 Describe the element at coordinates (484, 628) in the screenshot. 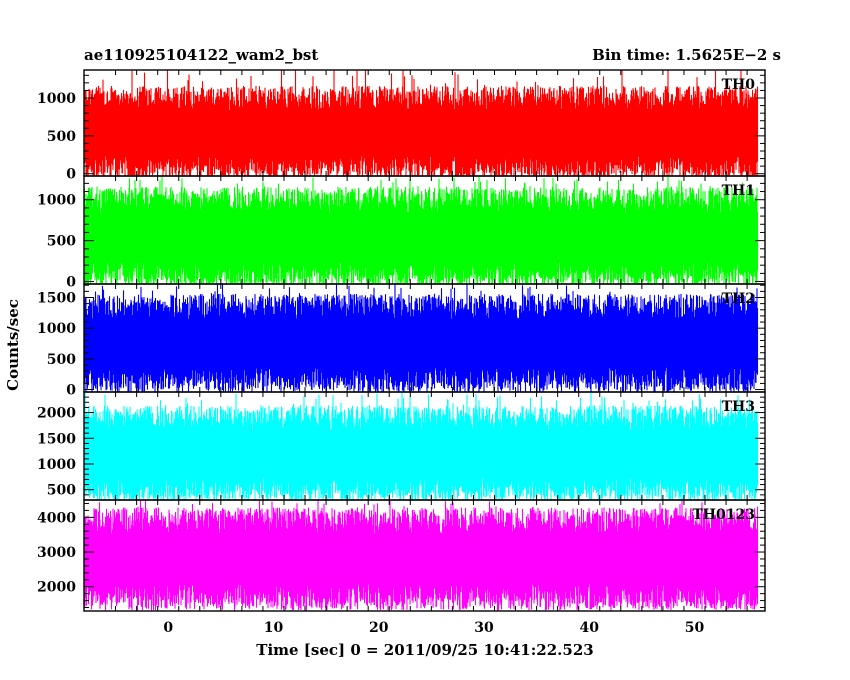

I see `x-tick-label: 30` at that location.